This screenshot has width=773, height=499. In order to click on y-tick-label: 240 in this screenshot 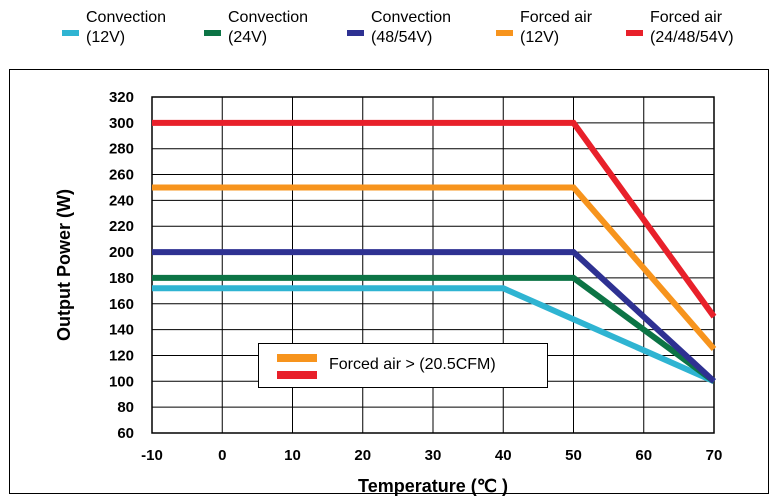, I will do `click(121, 200)`.